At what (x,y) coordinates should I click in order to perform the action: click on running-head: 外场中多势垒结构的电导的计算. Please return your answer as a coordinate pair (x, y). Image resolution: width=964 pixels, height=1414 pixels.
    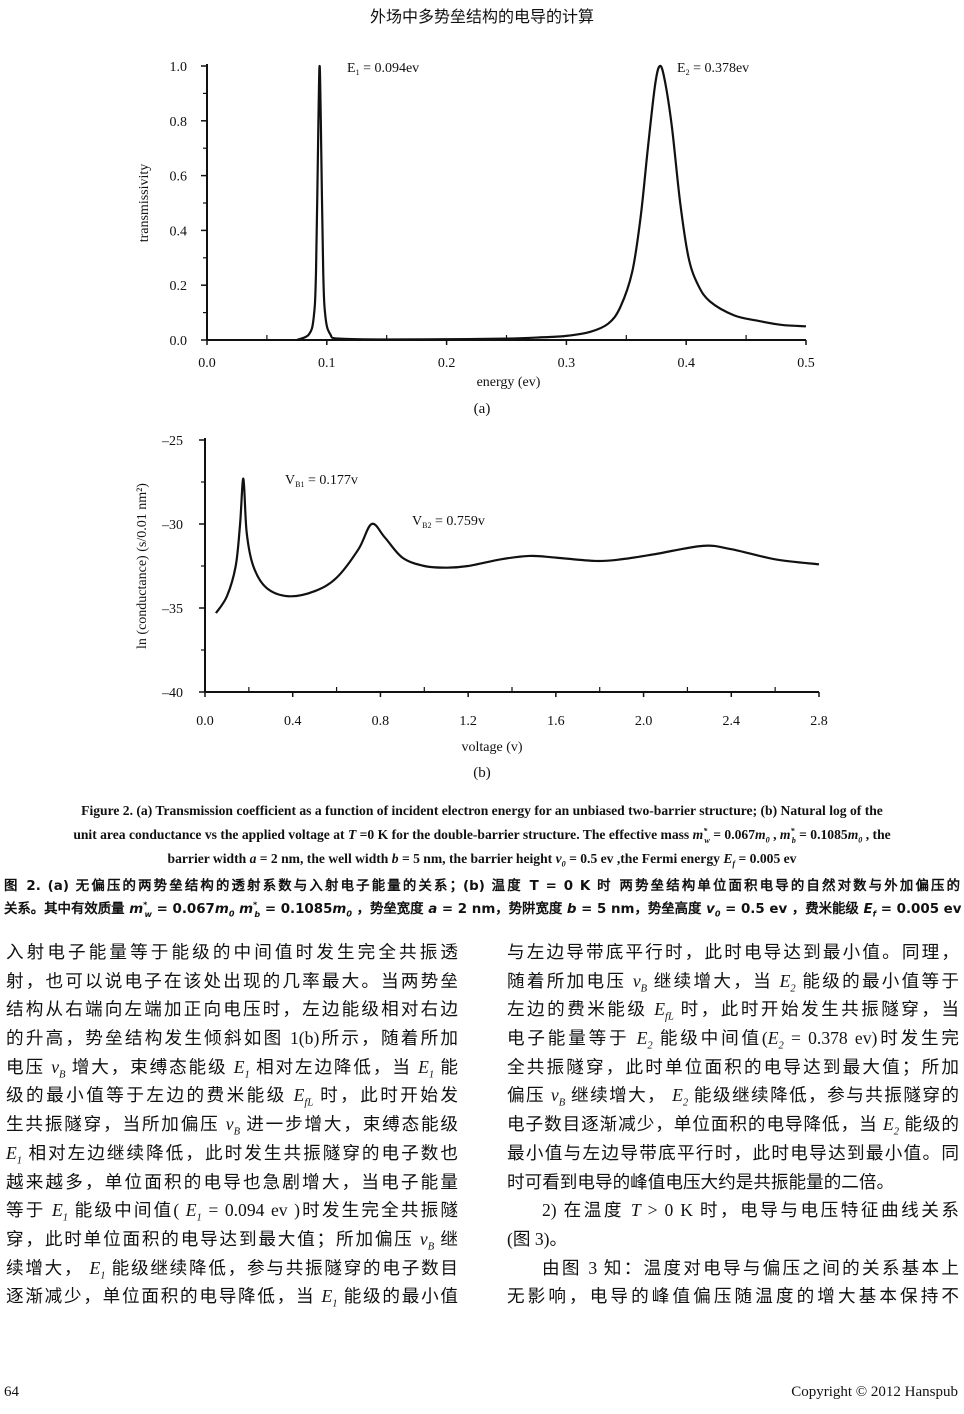
    Looking at the image, I should click on (481, 17).